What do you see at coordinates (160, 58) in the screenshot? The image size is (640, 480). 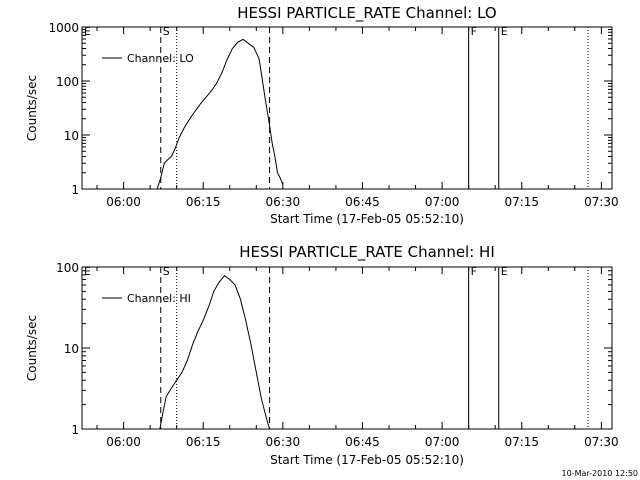 I see `legend-entry: Channel: LO` at bounding box center [160, 58].